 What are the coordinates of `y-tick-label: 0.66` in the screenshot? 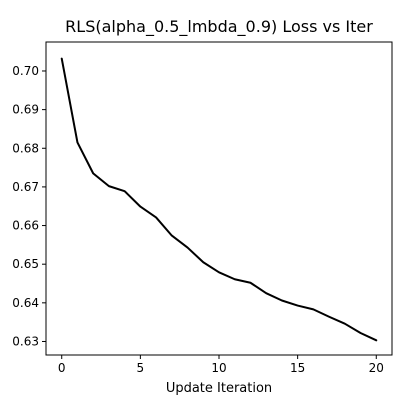 It's located at (25, 226).